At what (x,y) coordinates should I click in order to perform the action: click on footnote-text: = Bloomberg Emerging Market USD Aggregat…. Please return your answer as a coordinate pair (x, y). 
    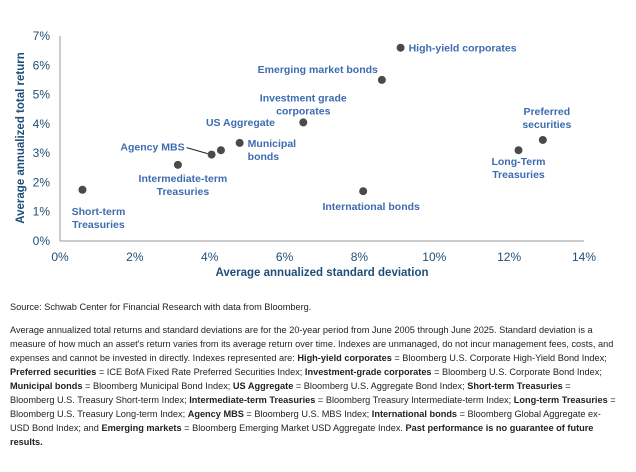
    Looking at the image, I should click on (293, 428).